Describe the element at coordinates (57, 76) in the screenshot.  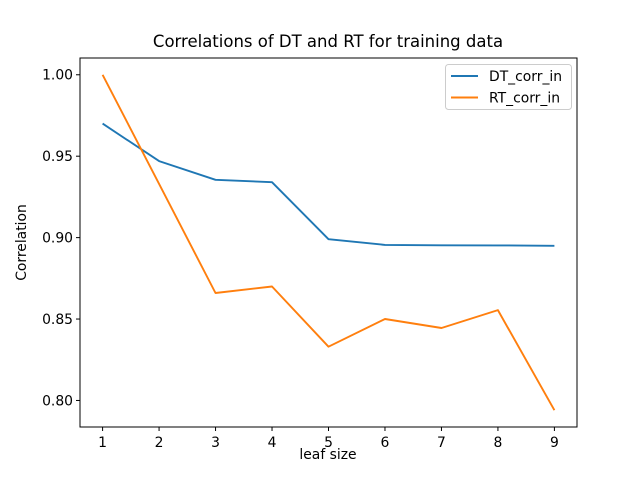
I see `y-tick-label: 1.00` at that location.